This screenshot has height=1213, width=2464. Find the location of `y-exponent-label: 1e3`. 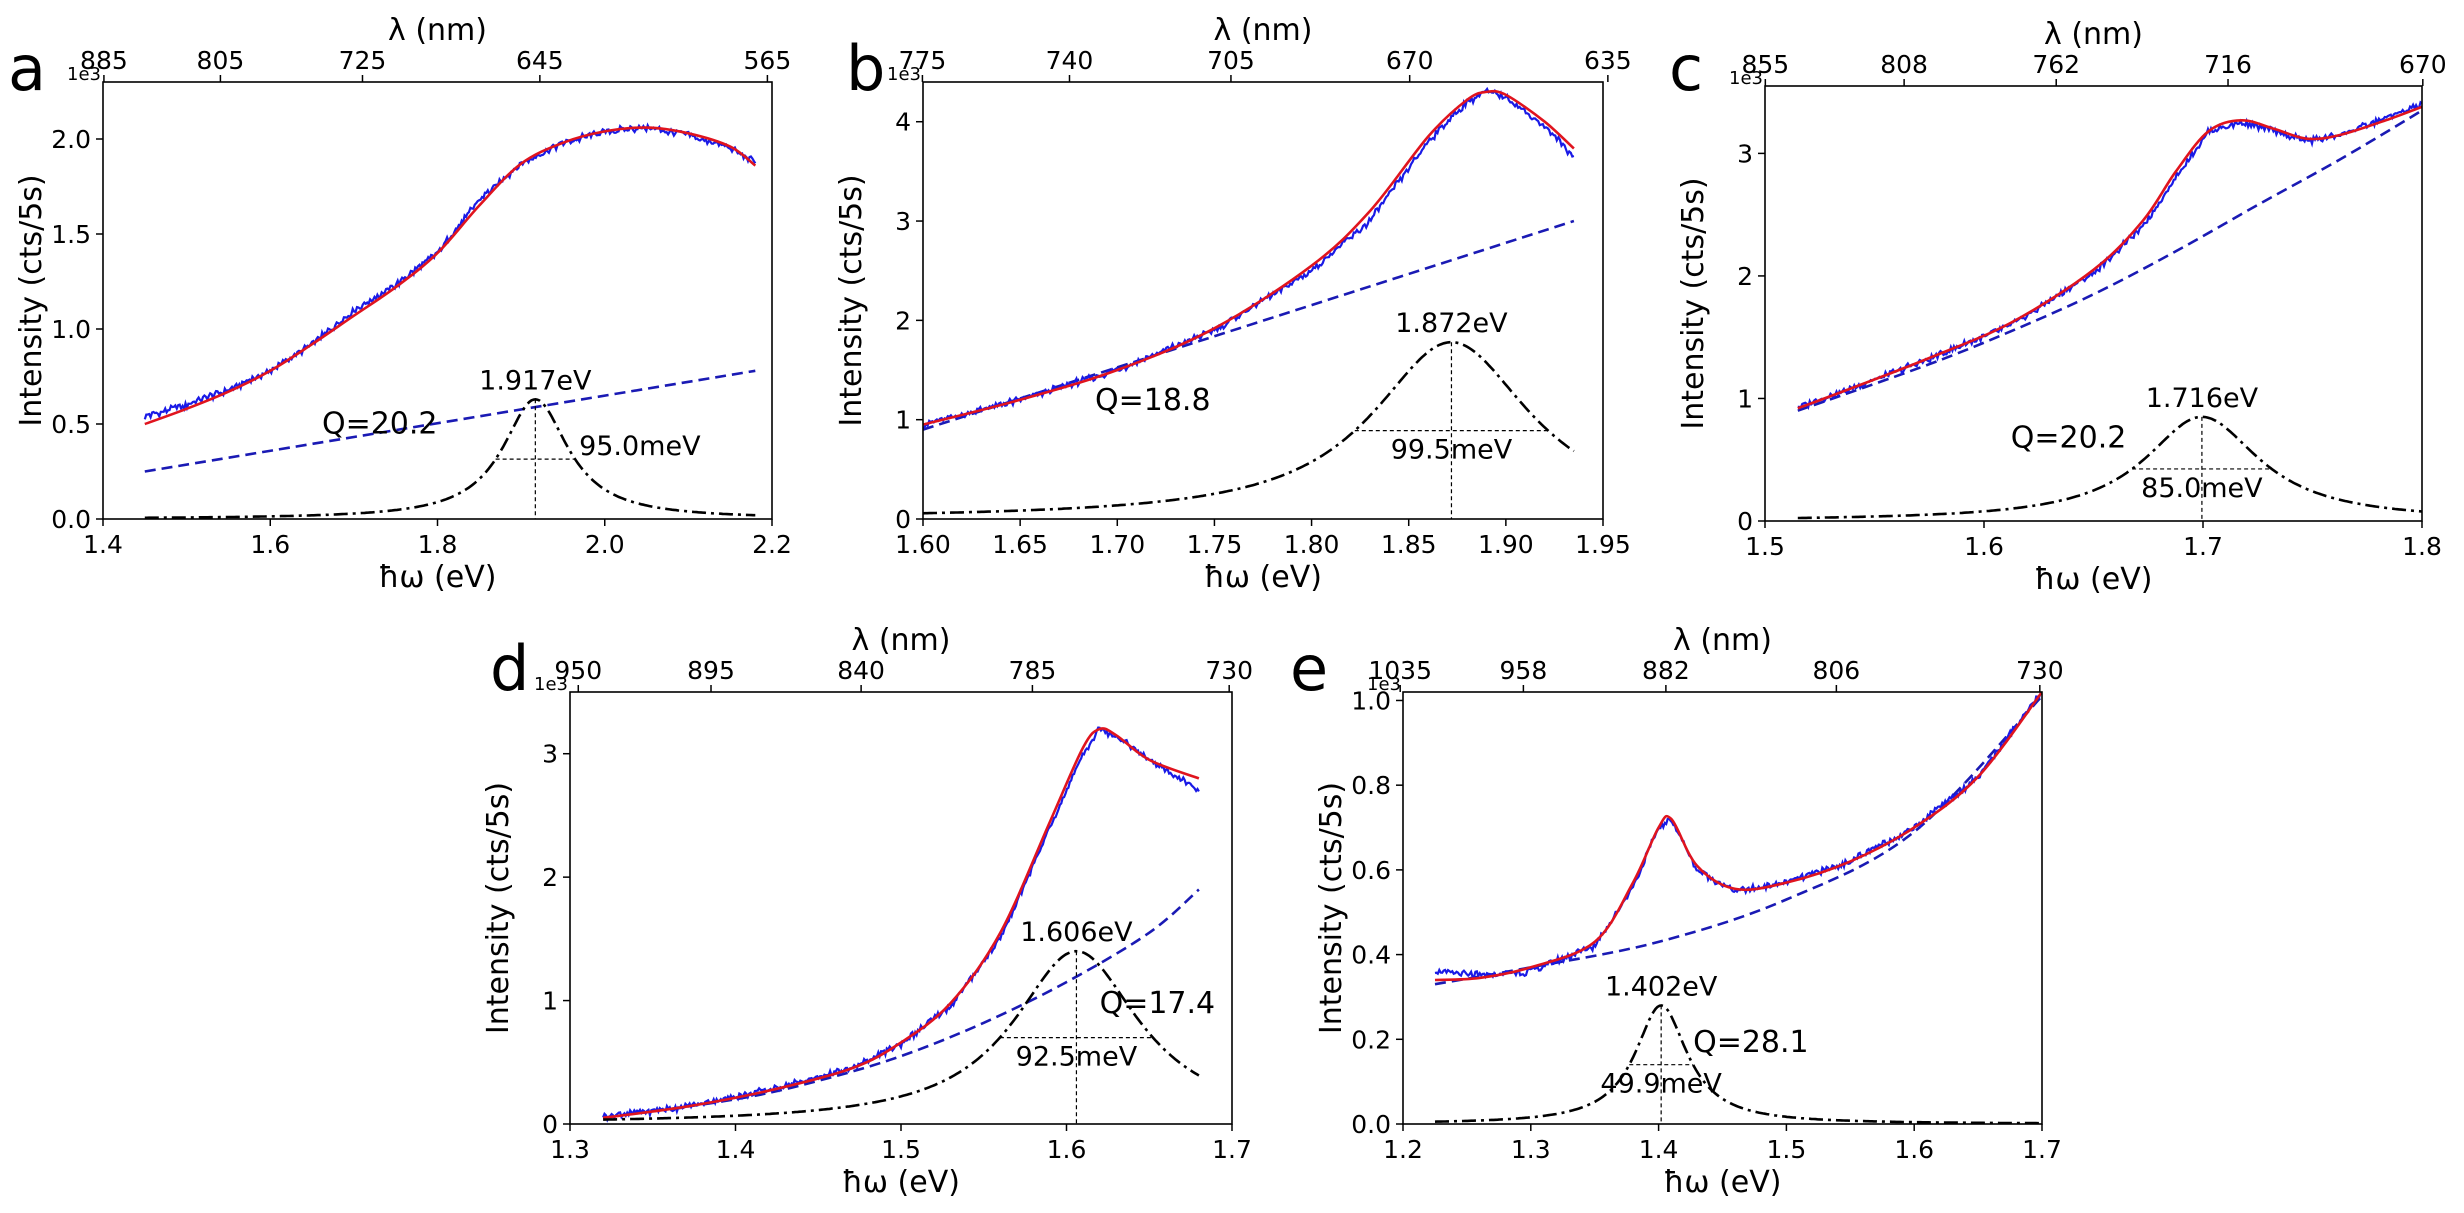

y-exponent-label: 1e3 is located at coordinates (1384, 684).